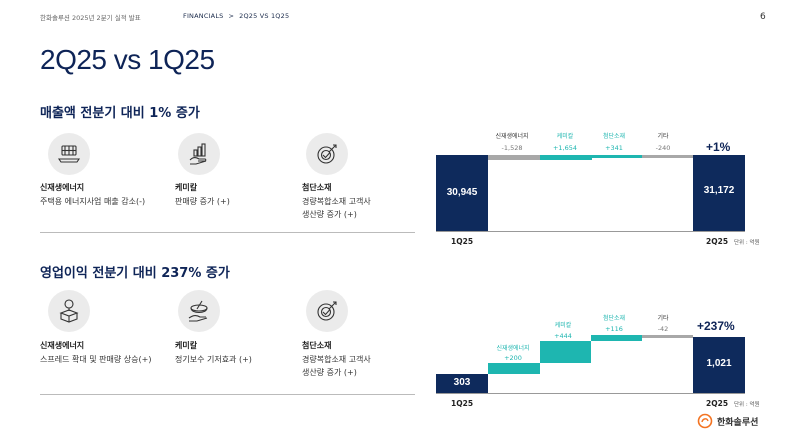  Describe the element at coordinates (512, 136) in the screenshot. I see `sales-step-name: 신재생에너지` at that location.